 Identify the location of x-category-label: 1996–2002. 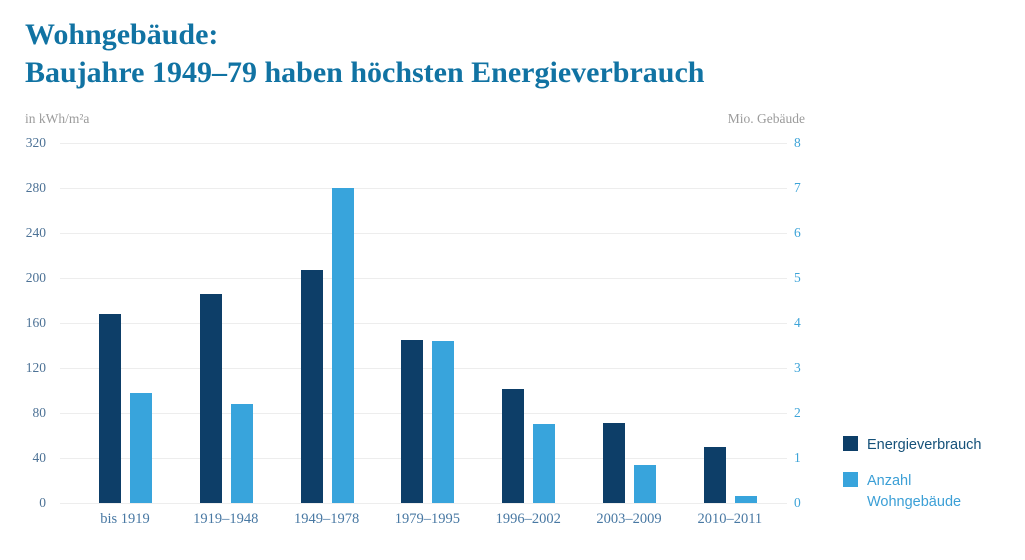
(528, 519).